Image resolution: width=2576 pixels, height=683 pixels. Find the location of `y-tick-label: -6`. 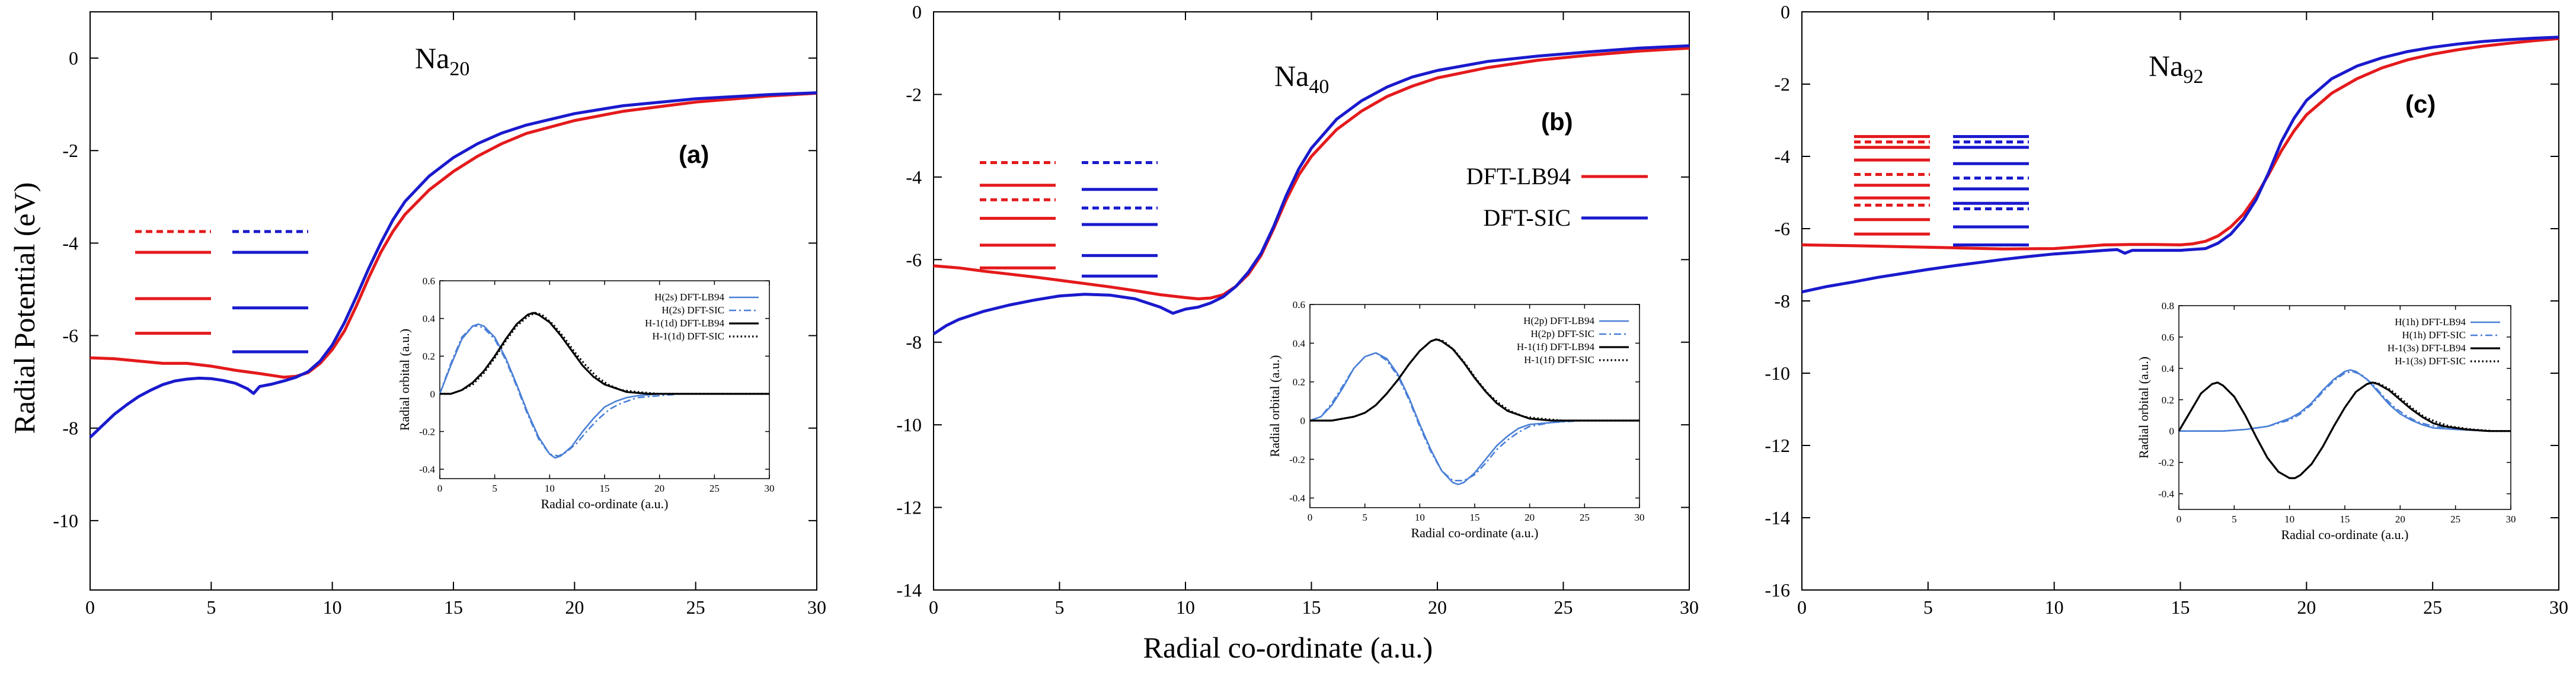

y-tick-label: -6 is located at coordinates (70, 336).